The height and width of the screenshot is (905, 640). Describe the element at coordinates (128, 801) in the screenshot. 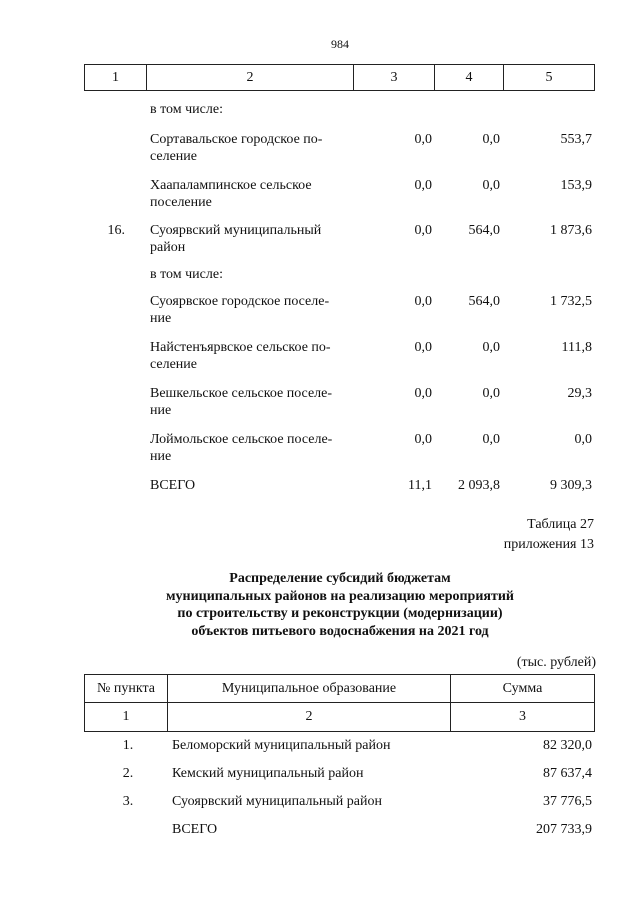

I see `row-number: 3.` at that location.